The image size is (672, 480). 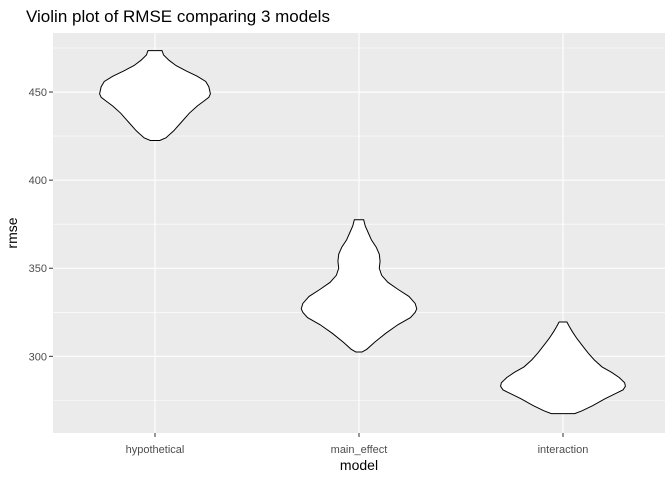 What do you see at coordinates (359, 465) in the screenshot?
I see `x-axis-title: model` at bounding box center [359, 465].